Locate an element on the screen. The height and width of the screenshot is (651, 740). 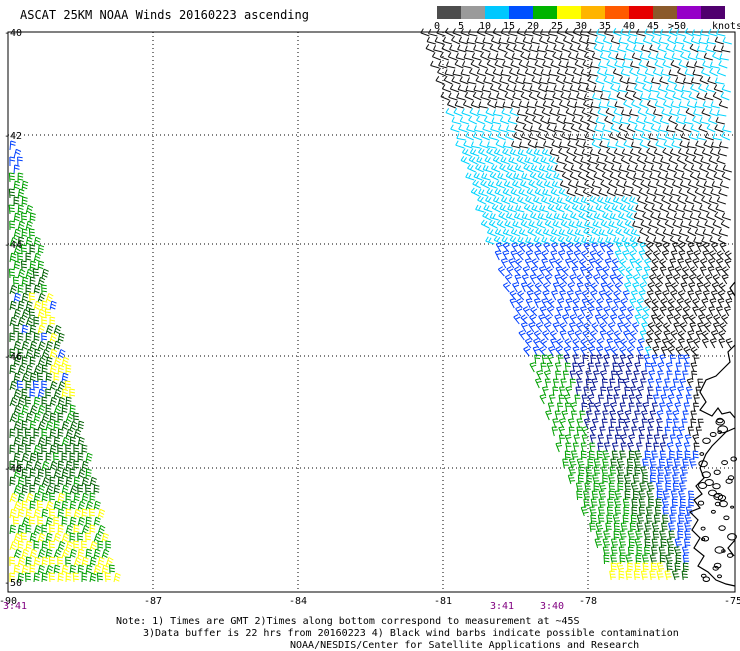
lon-tick-label: -75 is located at coordinates (732, 601).